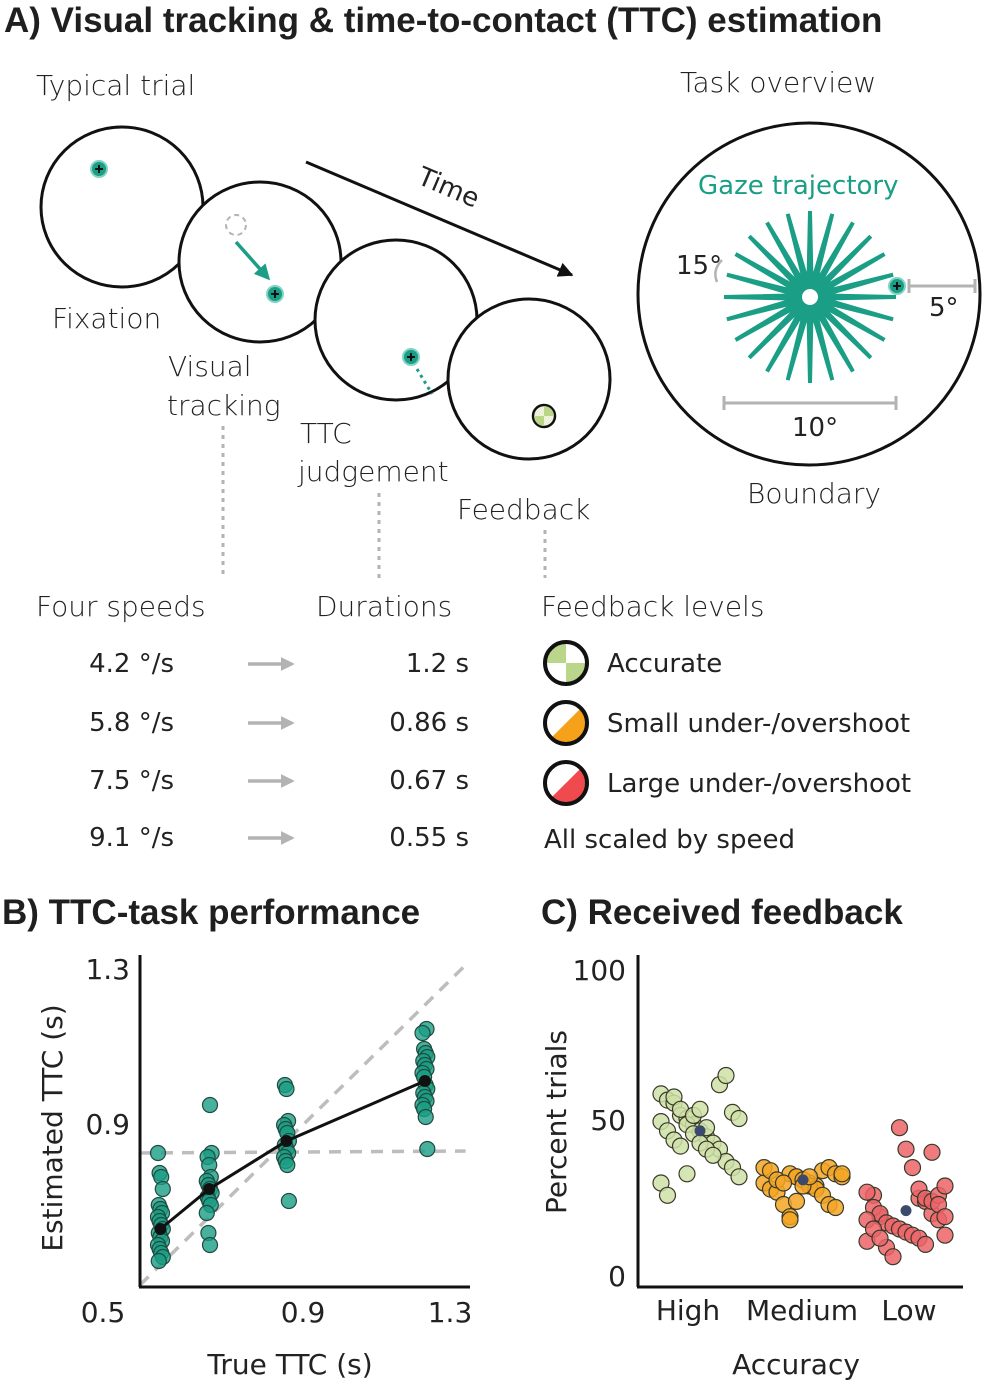 The height and width of the screenshot is (1382, 1000). What do you see at coordinates (289, 1364) in the screenshot?
I see `panel-b-xlabel: True TTC (s)` at bounding box center [289, 1364].